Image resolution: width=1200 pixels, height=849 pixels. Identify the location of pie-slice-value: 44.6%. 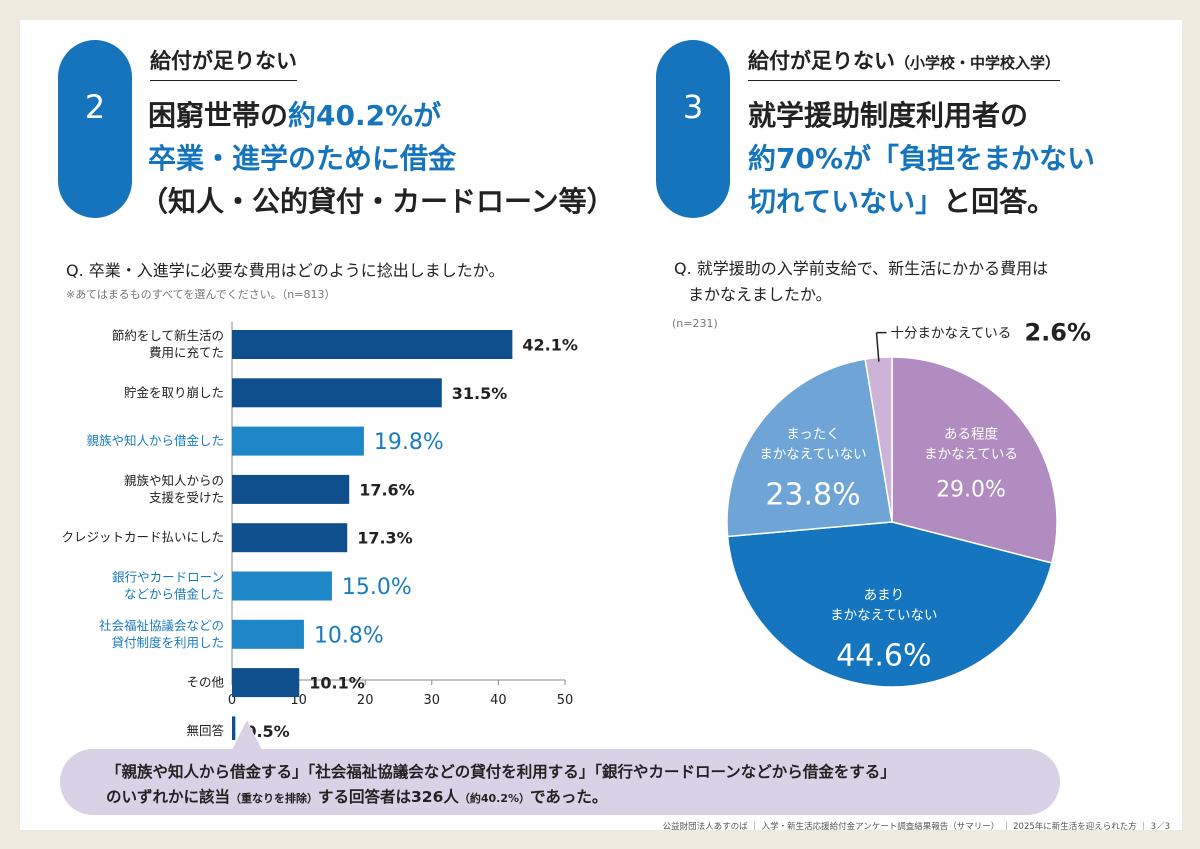
(883, 656).